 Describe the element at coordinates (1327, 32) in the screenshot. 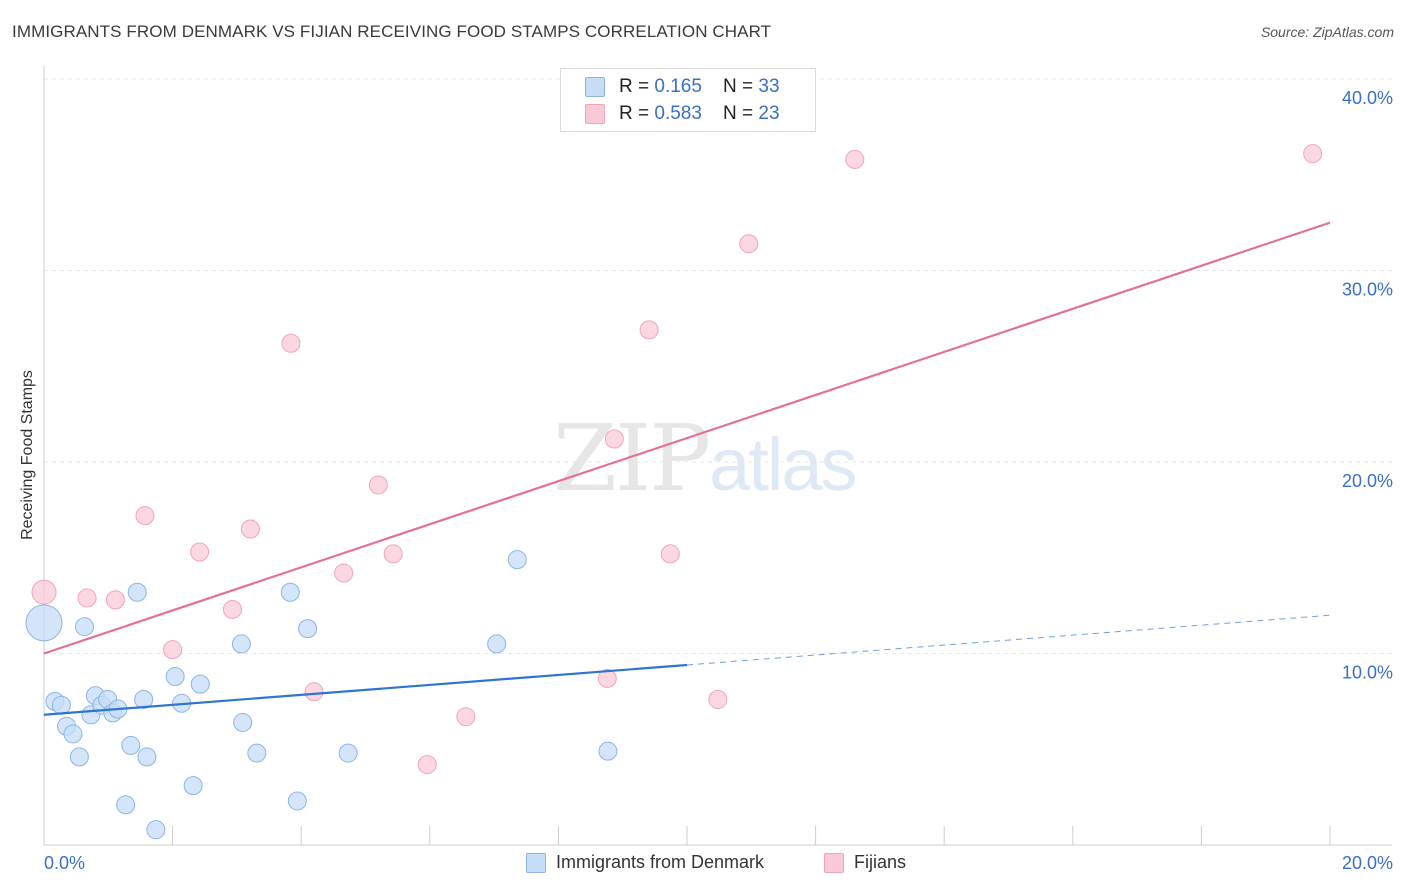

I see `source-label: Source: ZipAtlas.com` at that location.